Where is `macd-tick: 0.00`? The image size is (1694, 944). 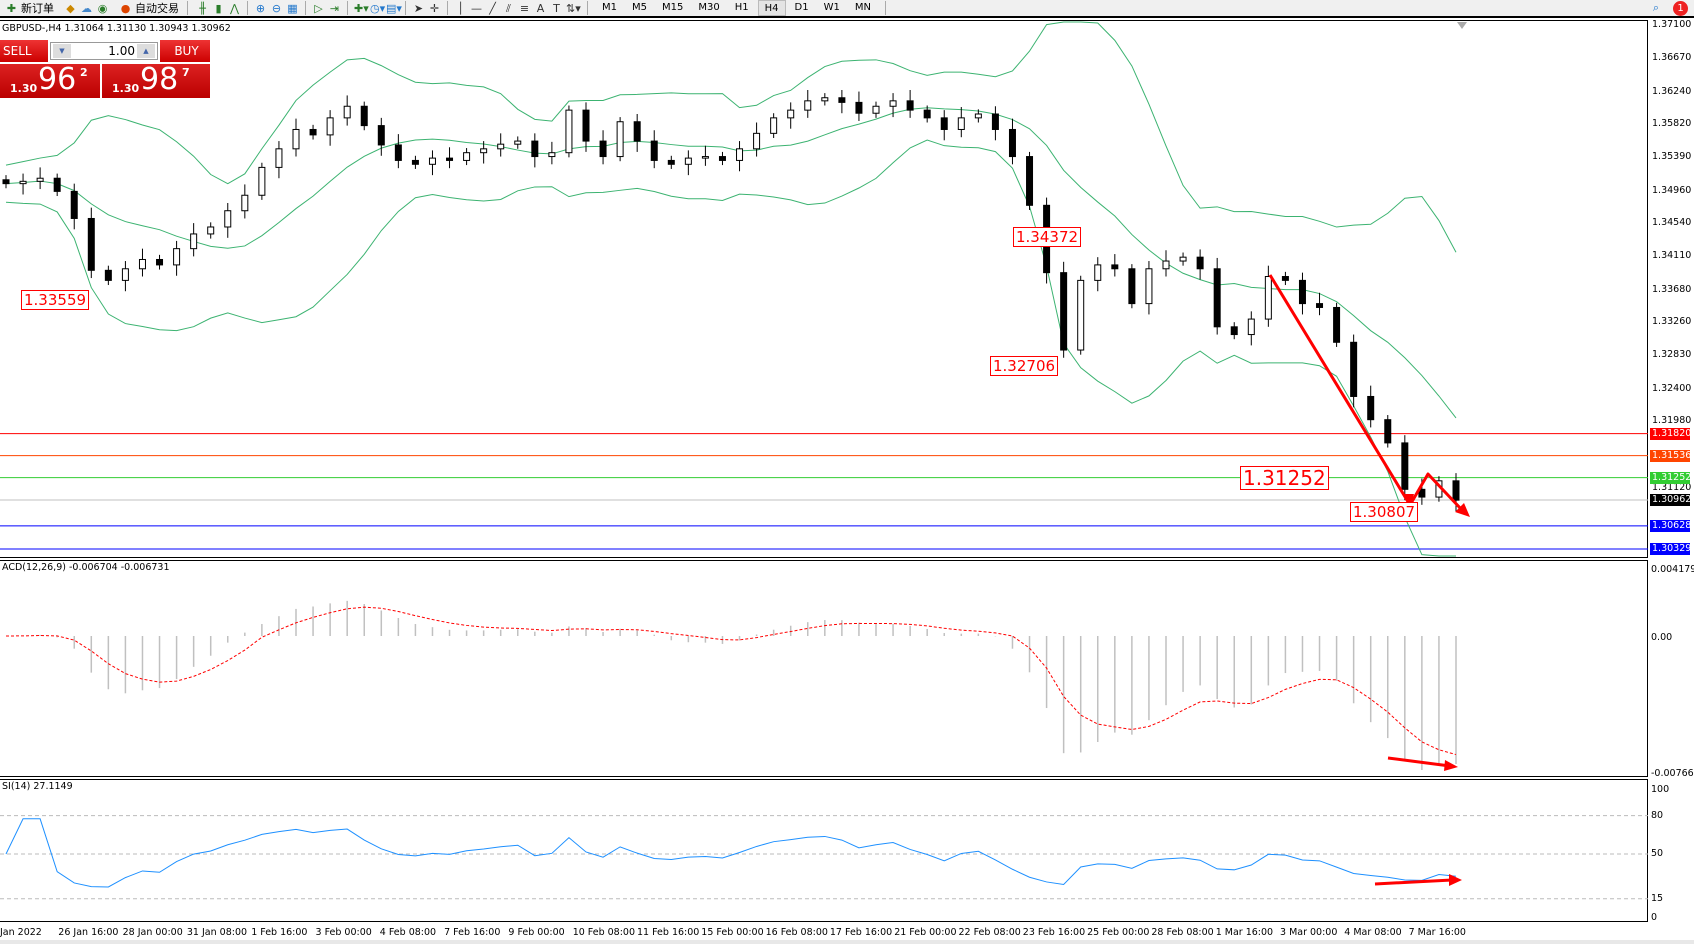 macd-tick: 0.00 is located at coordinates (1662, 637).